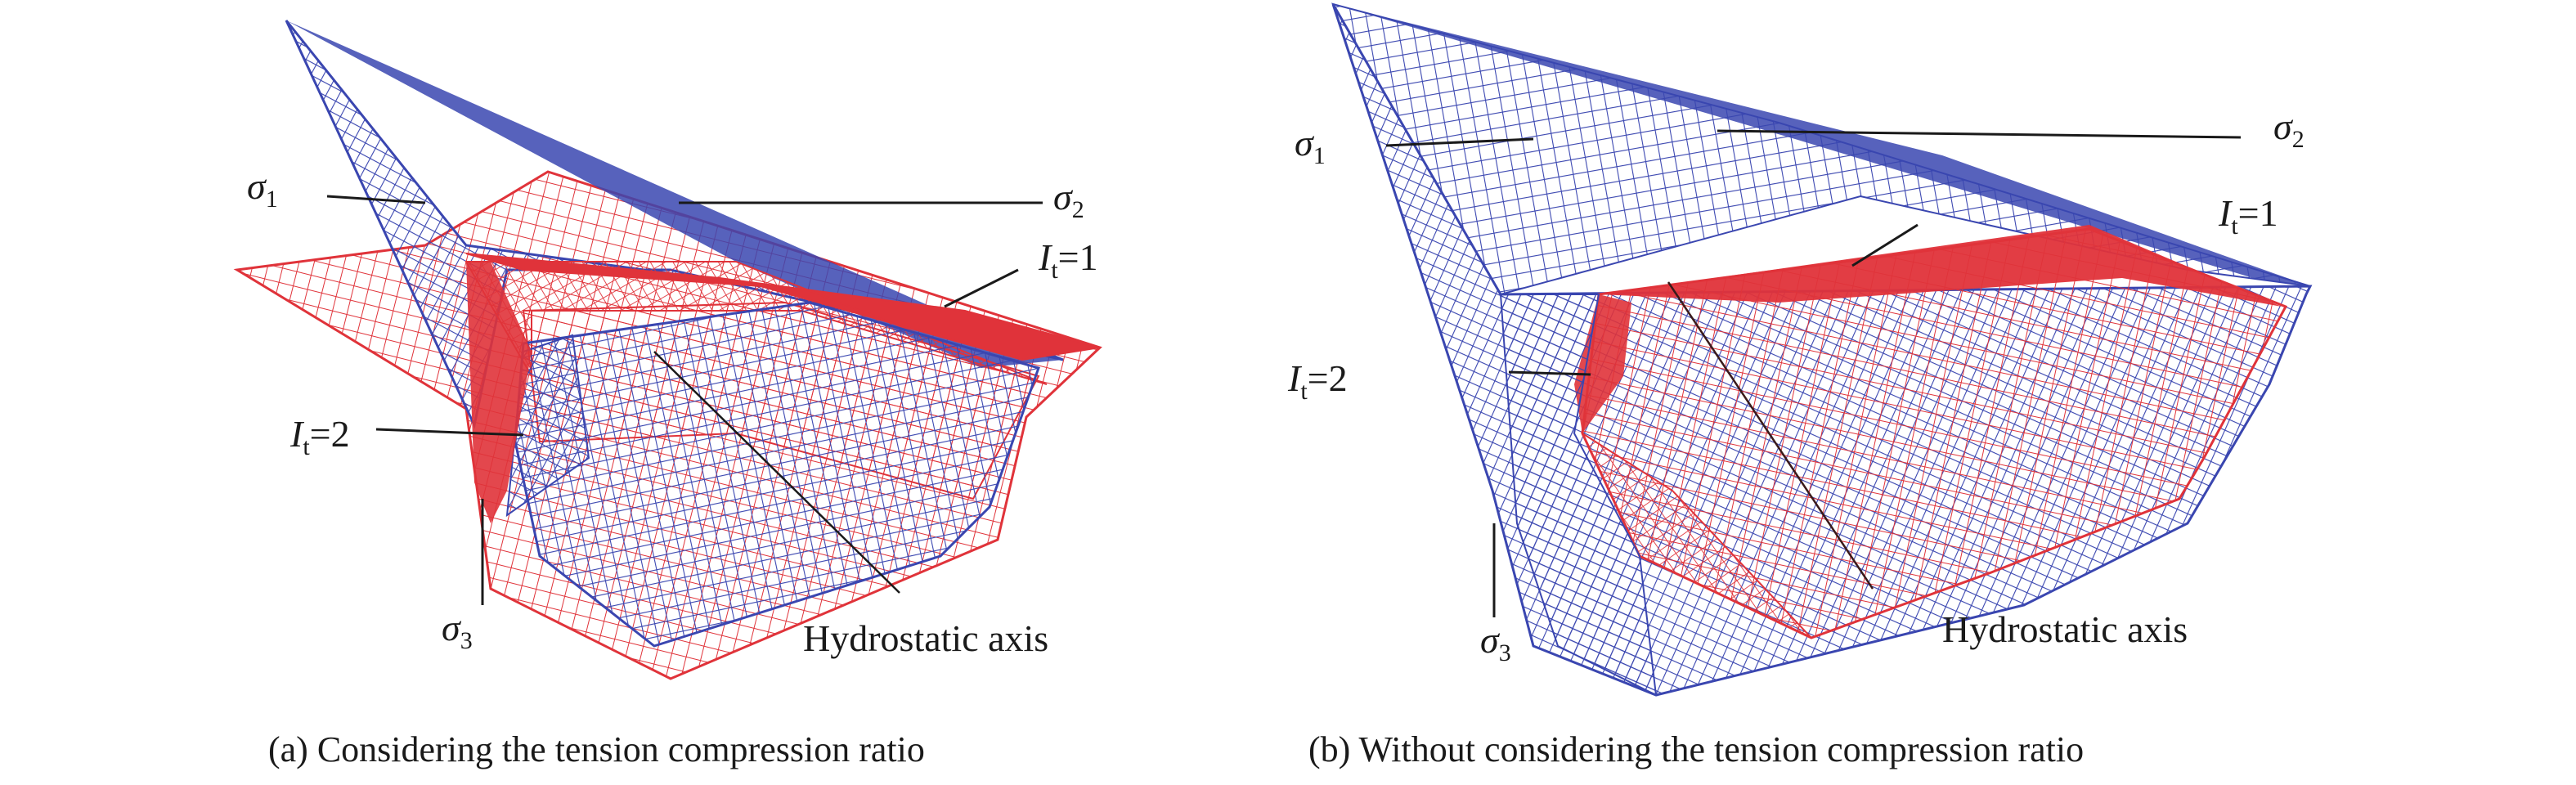 The image size is (2576, 785). I want to click on red-inner-surface, so click(1931, 433).